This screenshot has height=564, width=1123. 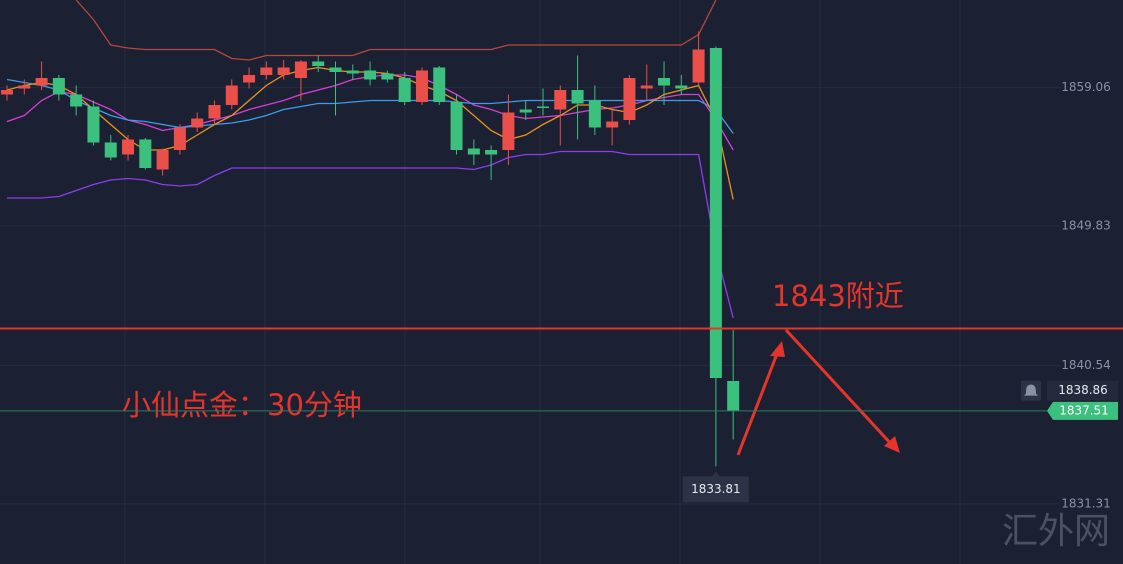 What do you see at coordinates (1086, 87) in the screenshot?
I see `y-tick-label: 1859.06` at bounding box center [1086, 87].